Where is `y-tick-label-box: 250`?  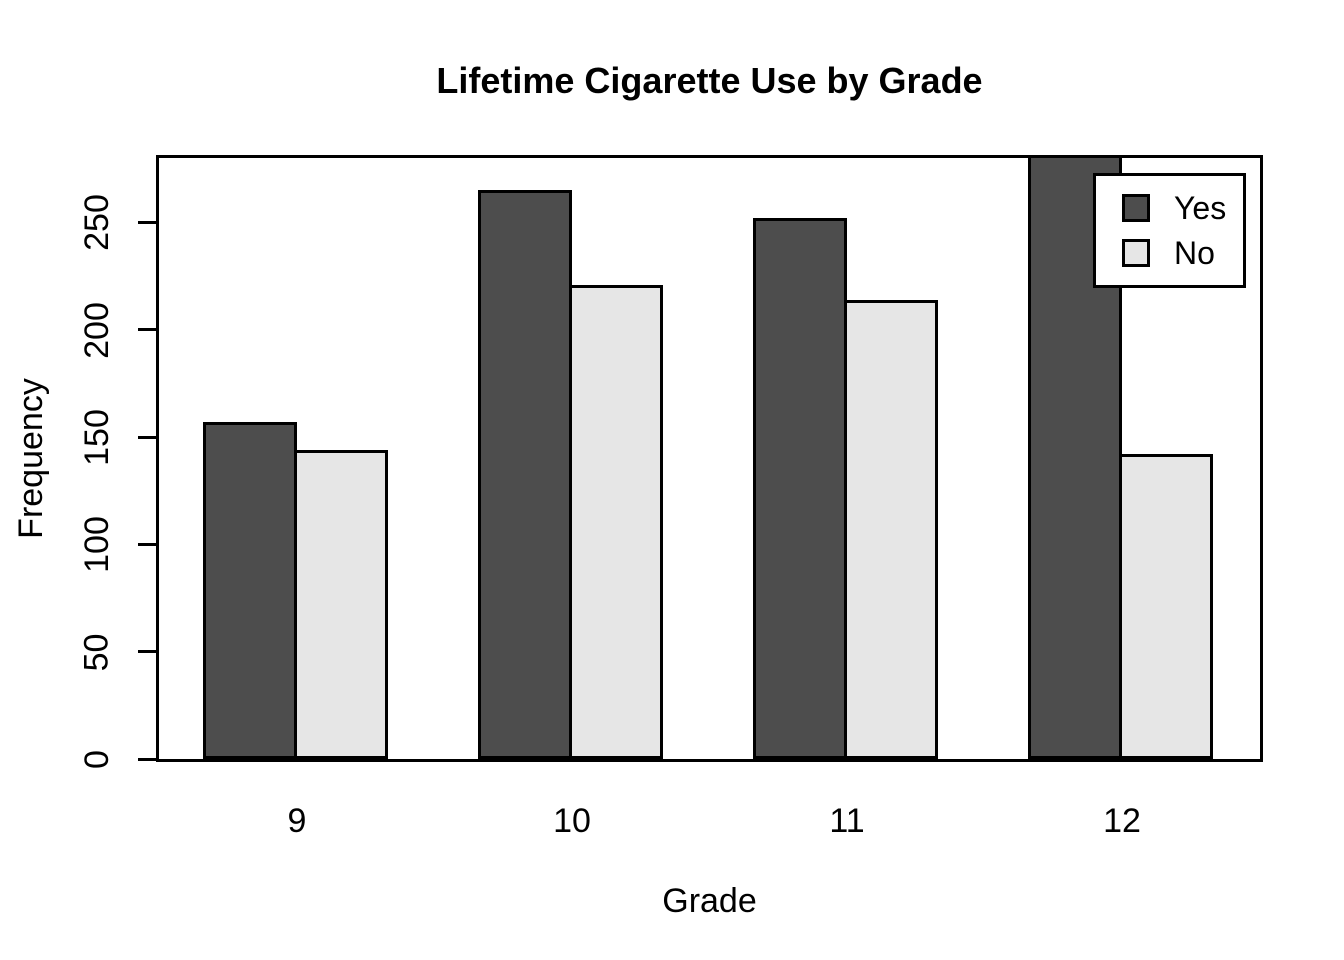 y-tick-label-box: 250 is located at coordinates (97, 222).